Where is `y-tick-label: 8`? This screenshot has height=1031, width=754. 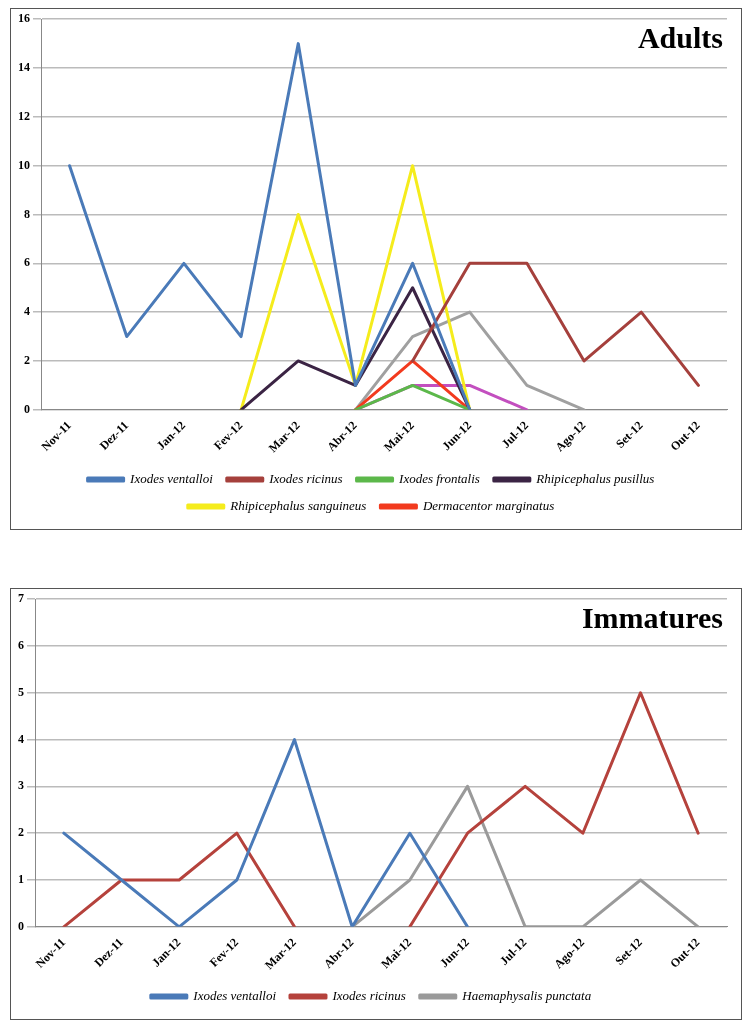 y-tick-label: 8 is located at coordinates (27, 213).